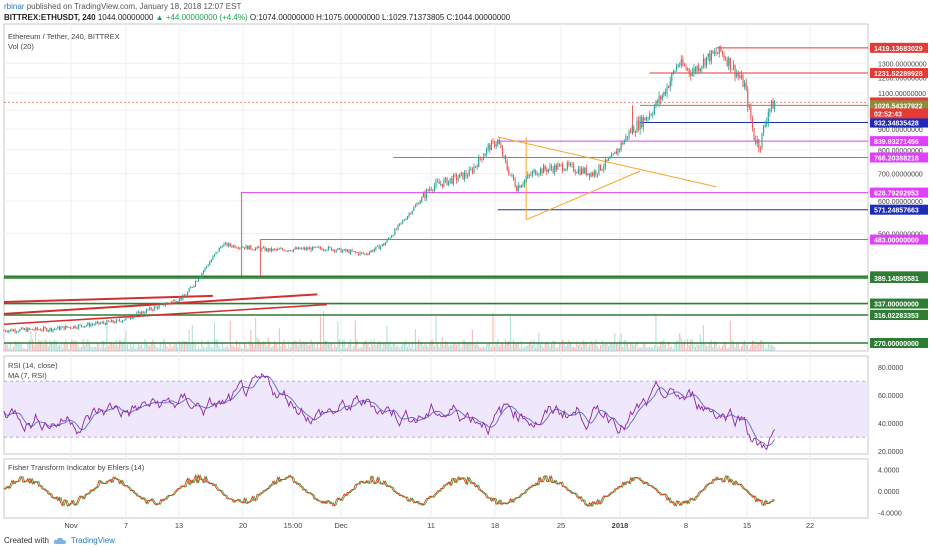  I want to click on countdown-box, so click(899, 113).